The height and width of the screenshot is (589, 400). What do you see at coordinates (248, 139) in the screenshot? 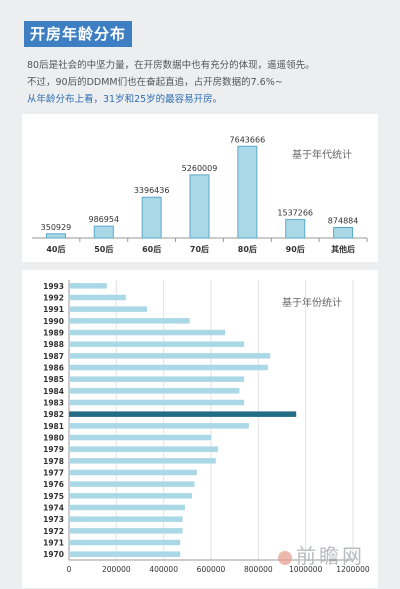
I see `chart1-value-label-4: 7643666` at bounding box center [248, 139].